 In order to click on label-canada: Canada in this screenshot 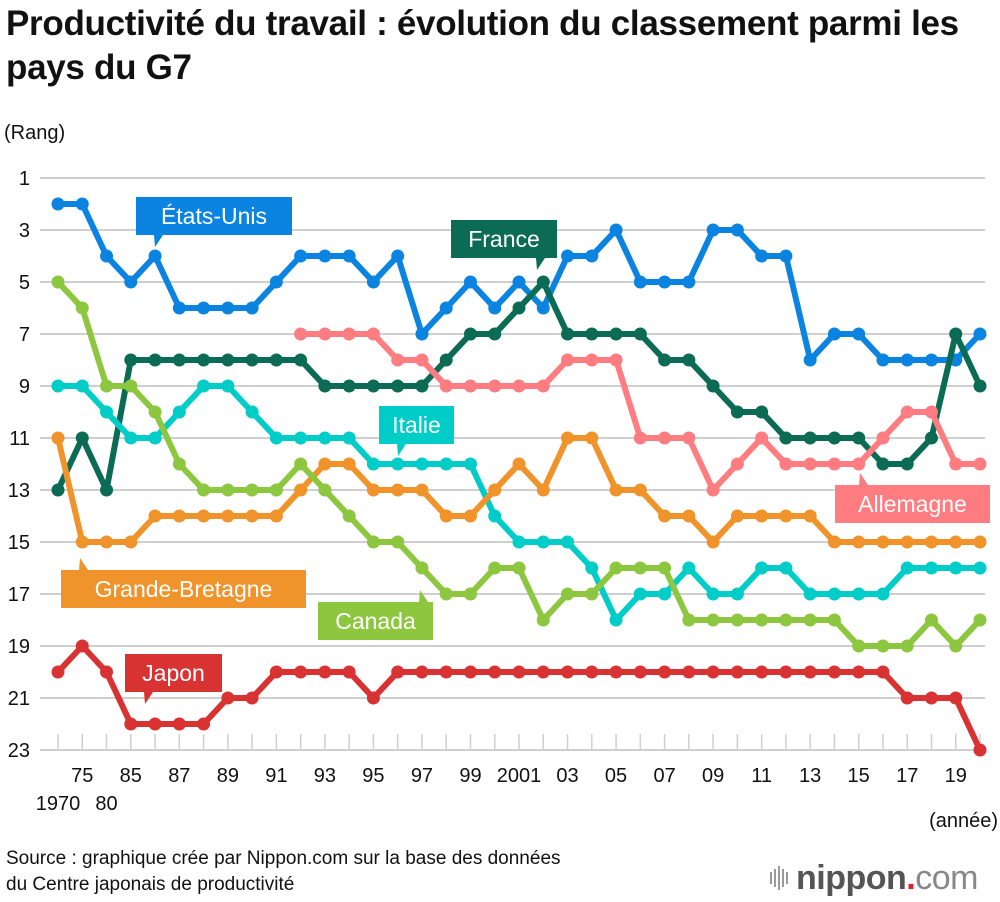, I will do `click(375, 615)`.